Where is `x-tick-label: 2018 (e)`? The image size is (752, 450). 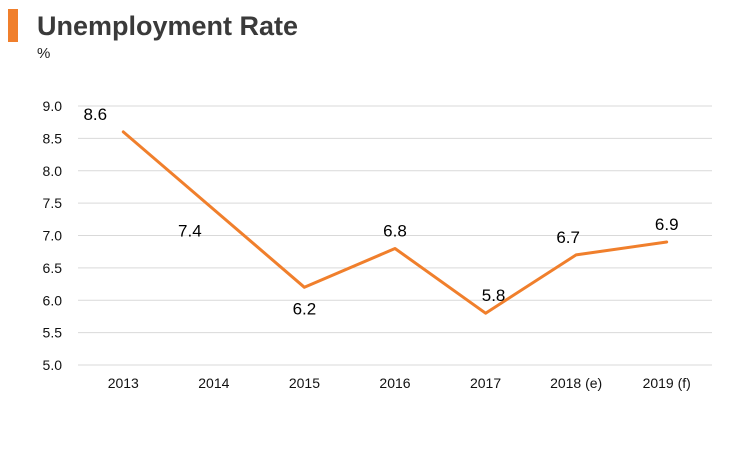 x-tick-label: 2018 (e) is located at coordinates (576, 383).